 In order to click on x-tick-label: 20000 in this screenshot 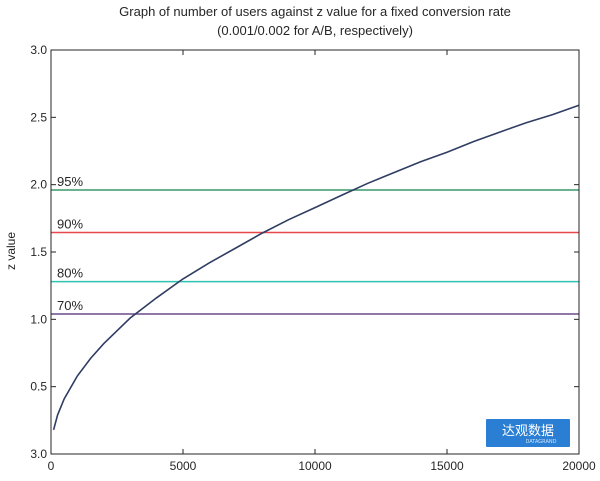, I will do `click(579, 466)`.